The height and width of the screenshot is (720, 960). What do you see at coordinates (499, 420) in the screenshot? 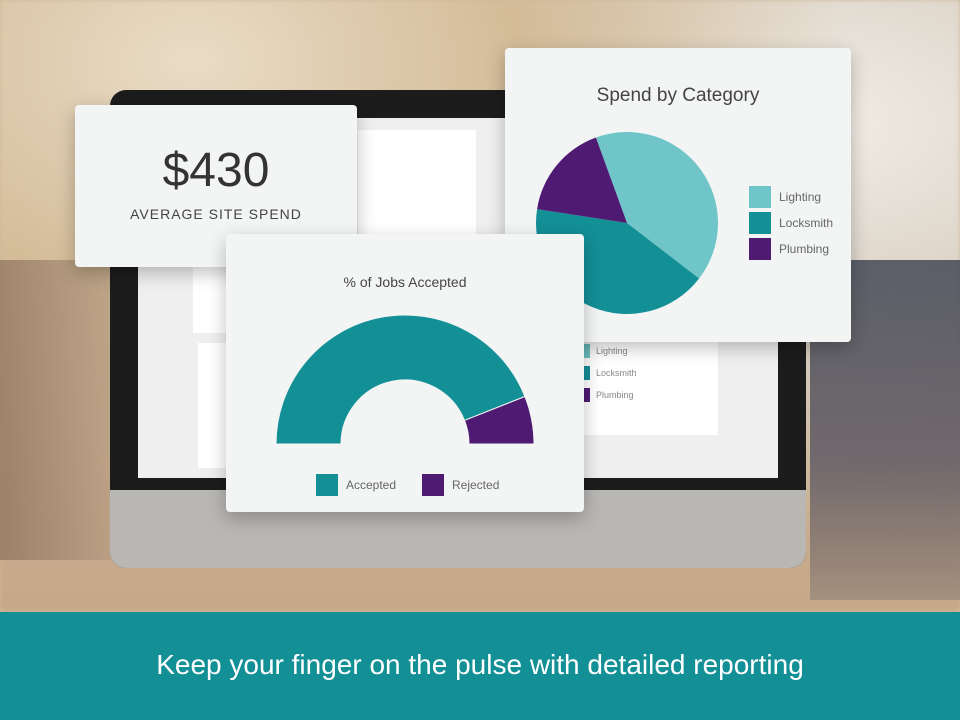
I see `gauge-segment-rejected` at bounding box center [499, 420].